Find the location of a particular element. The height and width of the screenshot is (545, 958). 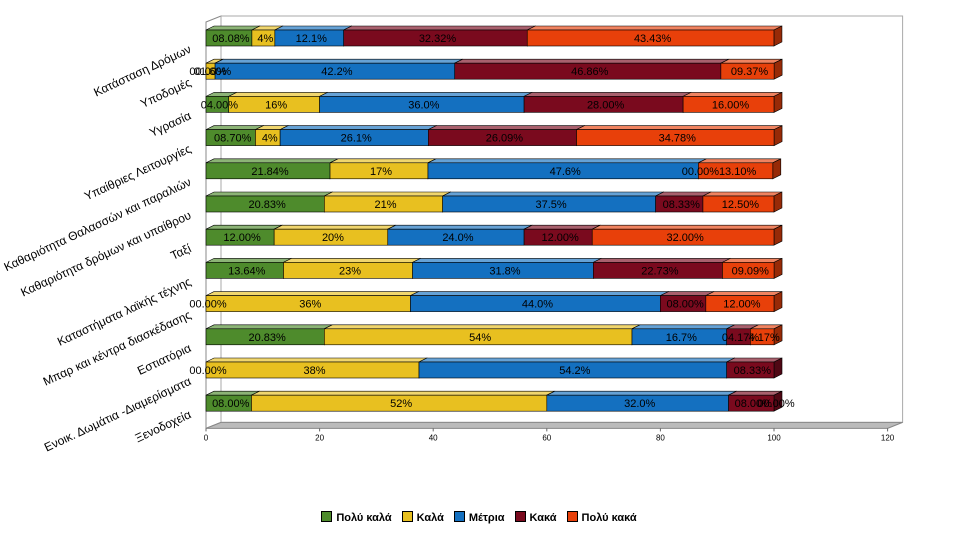

category-label: Εστιατόρια is located at coordinates (164, 359).